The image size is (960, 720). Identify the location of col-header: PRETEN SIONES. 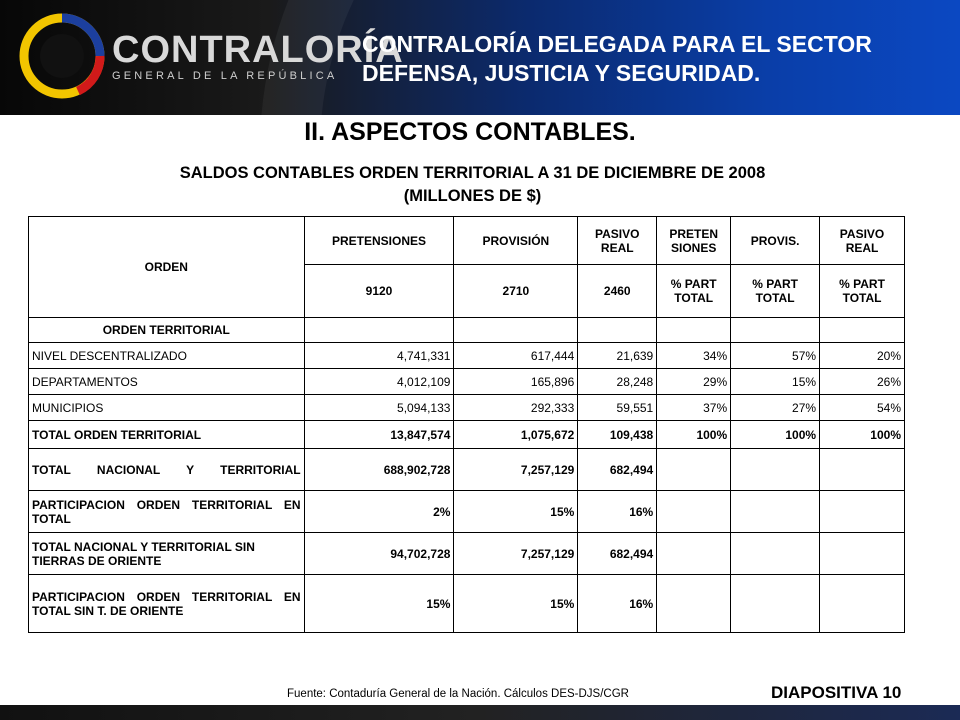
(694, 240).